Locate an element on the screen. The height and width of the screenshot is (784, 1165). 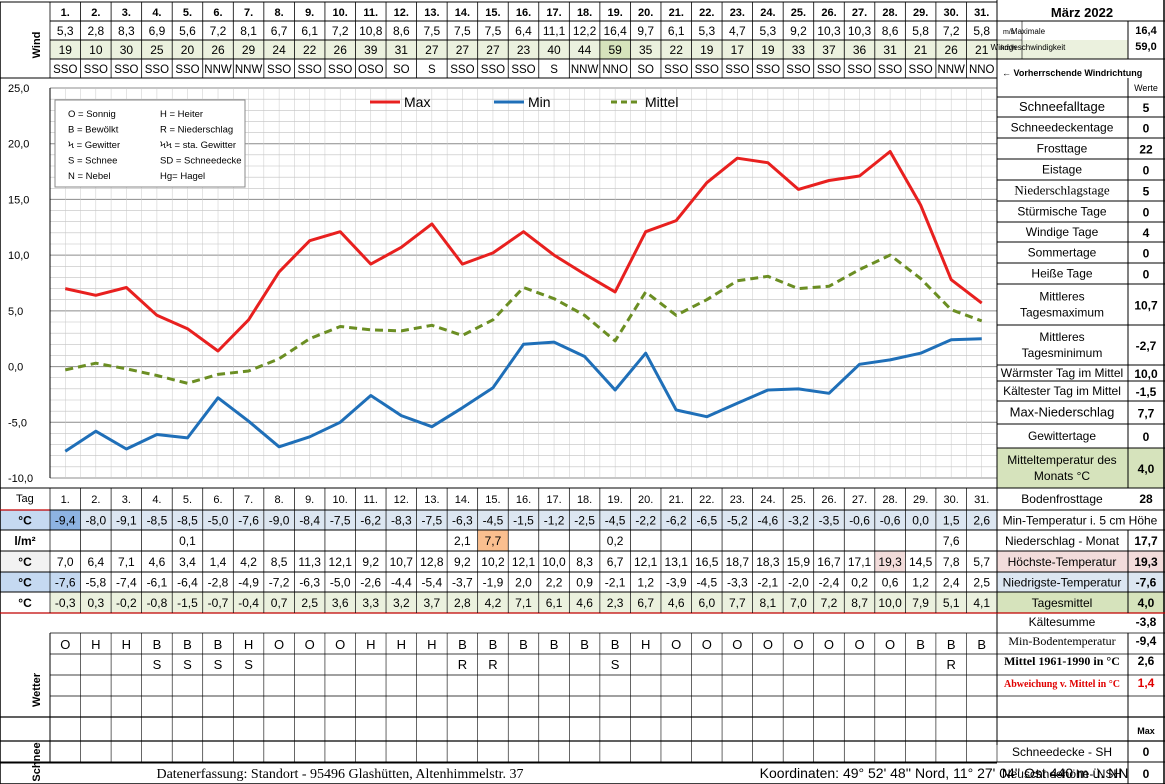
row-label: Tagesmittel is located at coordinates (1062, 603).